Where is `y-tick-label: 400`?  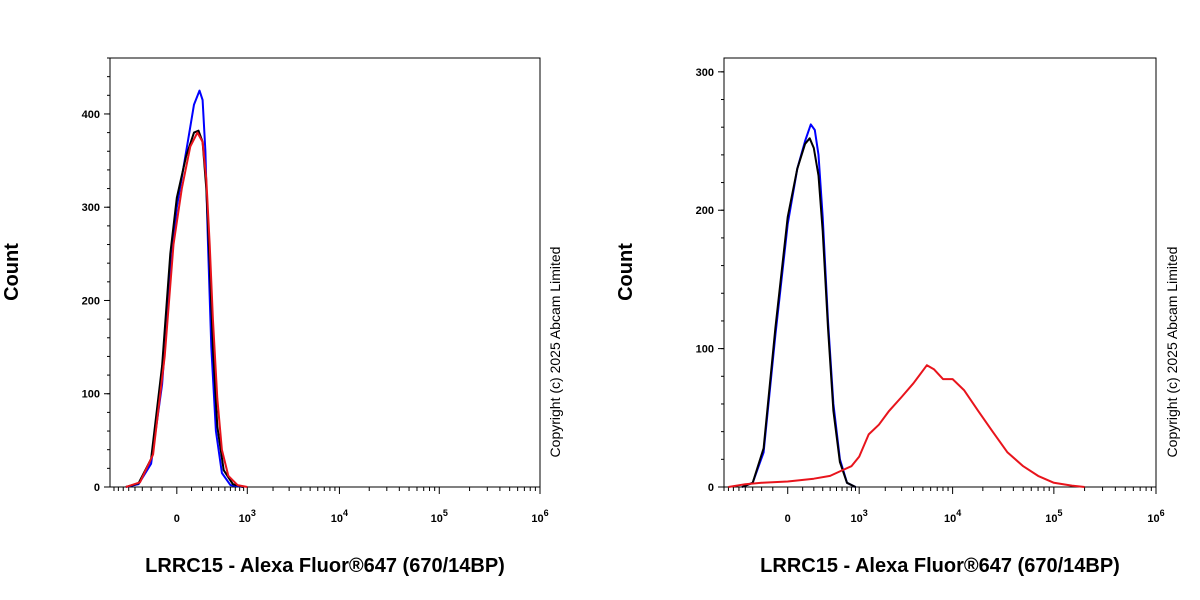
y-tick-label: 400 is located at coordinates (91, 115).